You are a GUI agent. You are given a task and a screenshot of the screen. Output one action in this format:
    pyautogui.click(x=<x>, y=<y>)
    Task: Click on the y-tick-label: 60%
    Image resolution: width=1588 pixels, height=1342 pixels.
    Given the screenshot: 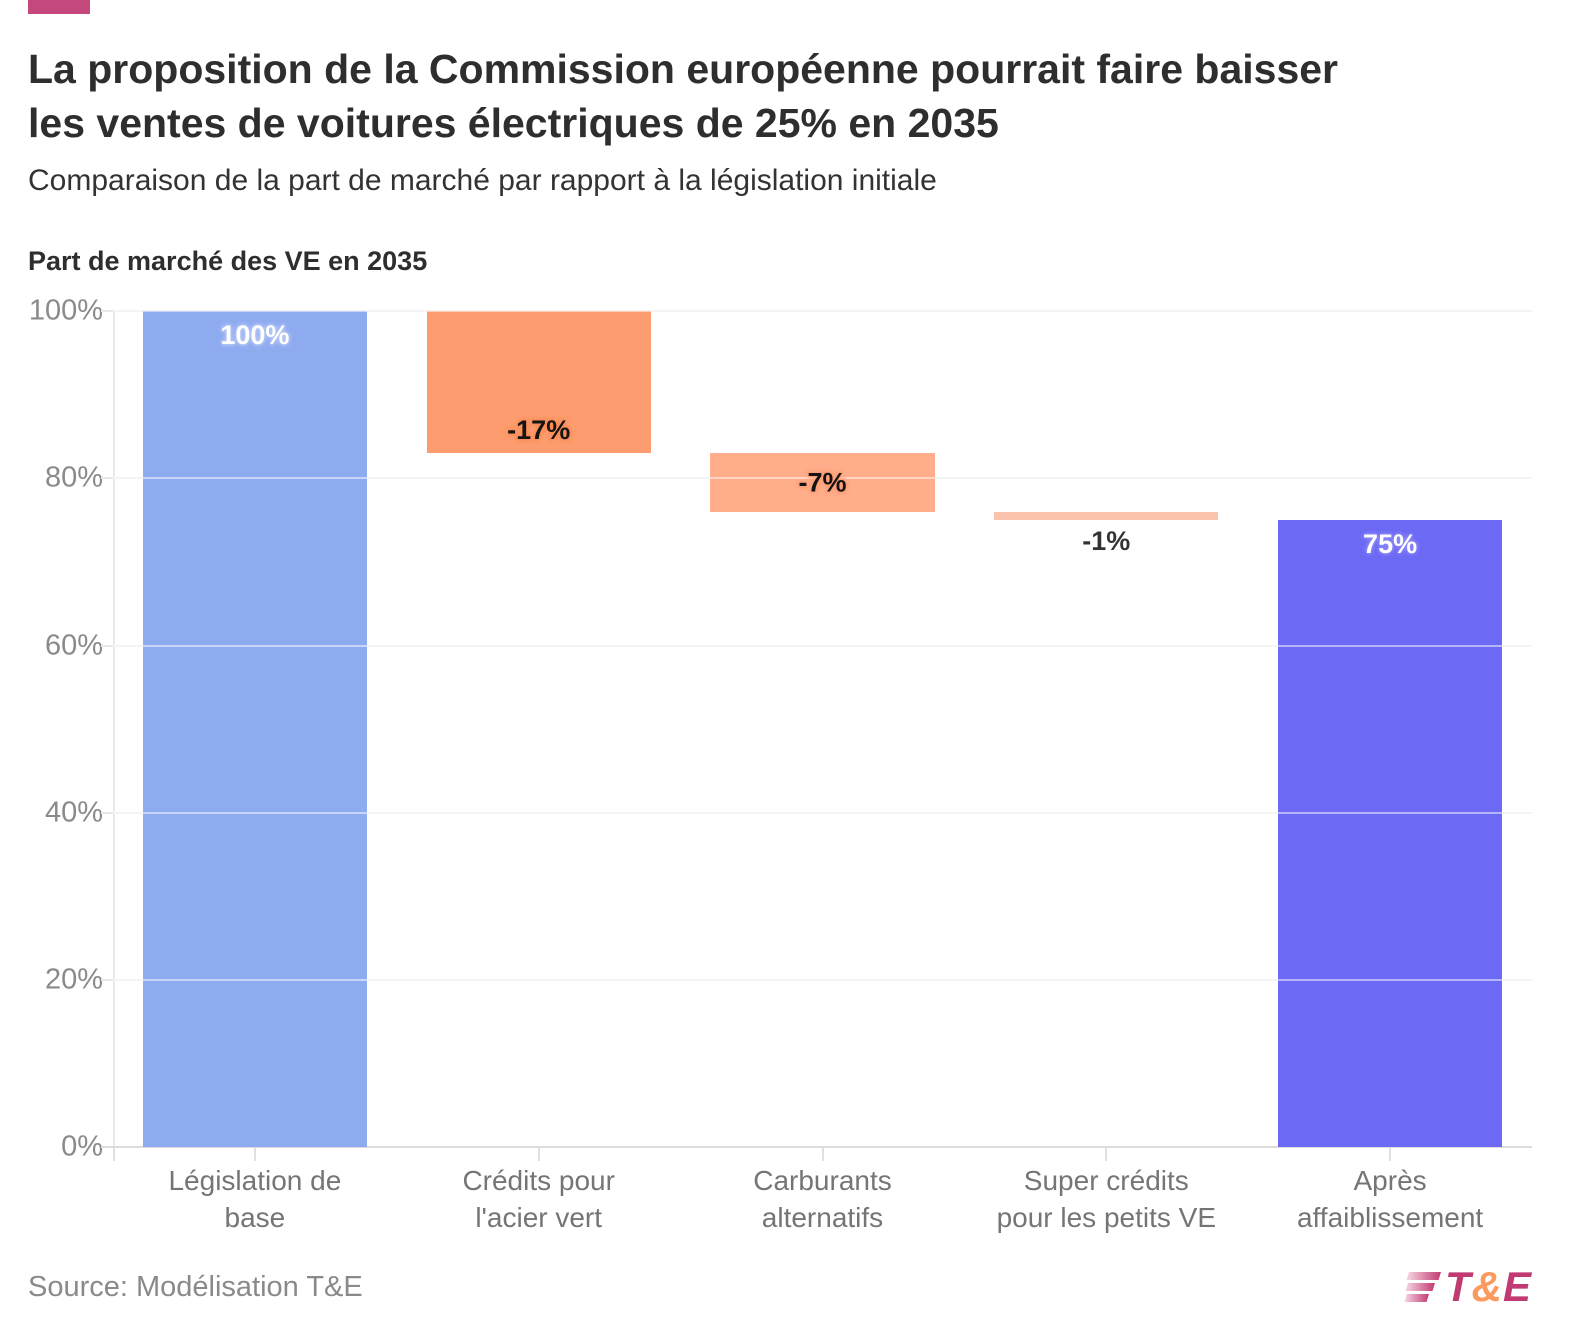 What is the action you would take?
    pyautogui.click(x=73, y=645)
    